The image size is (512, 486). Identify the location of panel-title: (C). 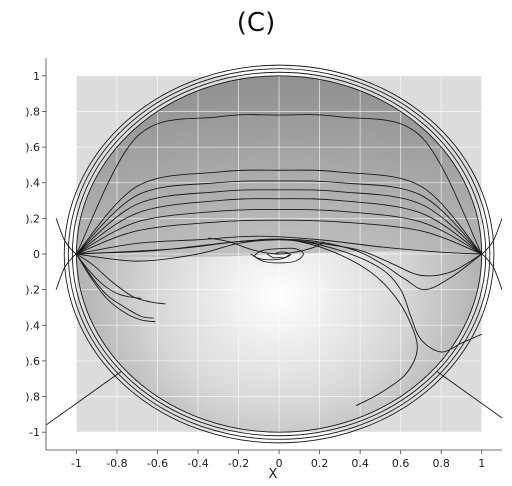
(256, 23).